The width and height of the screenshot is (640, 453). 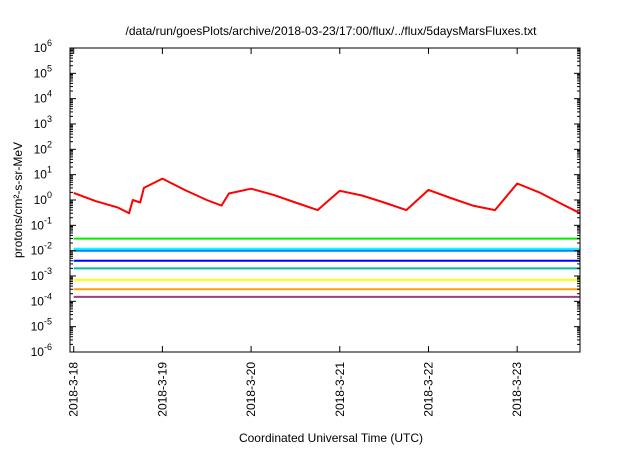 I want to click on y-tick-label: 10⁻², so click(x=41, y=249).